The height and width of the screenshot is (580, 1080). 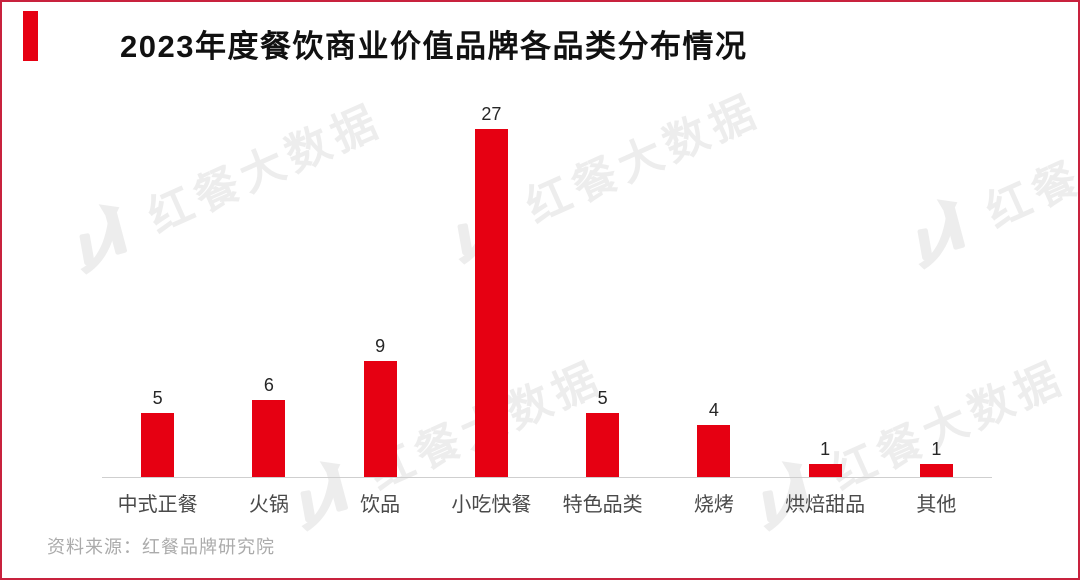 What do you see at coordinates (491, 113) in the screenshot?
I see `bar-value-label: 27` at bounding box center [491, 113].